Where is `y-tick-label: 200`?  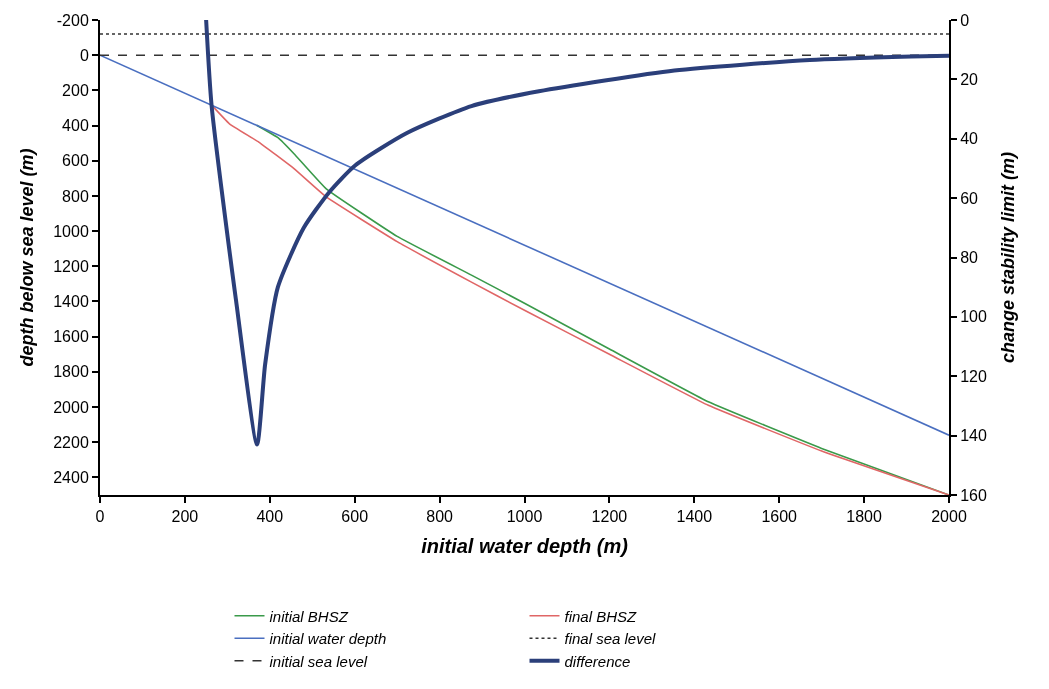
y-tick-label: 200 is located at coordinates (75, 90).